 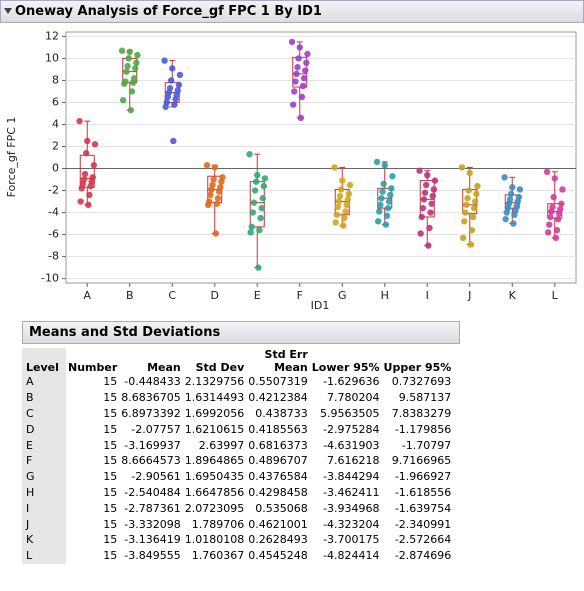 I want to click on x-tick-label: I, so click(x=427, y=295).